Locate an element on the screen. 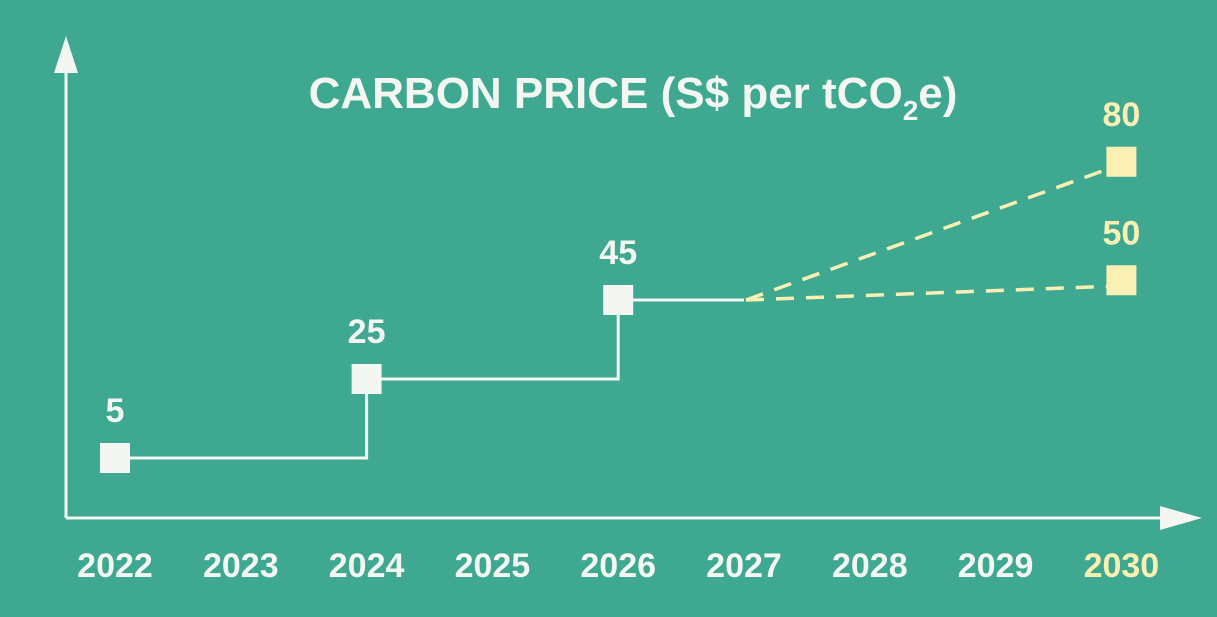 The image size is (1217, 617). step-line-actual is located at coordinates (429, 379).